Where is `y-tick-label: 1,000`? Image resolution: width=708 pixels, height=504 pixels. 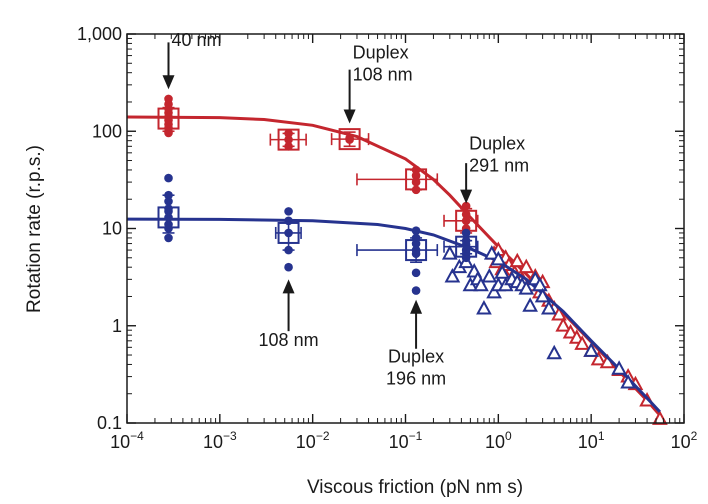
y-tick-label: 1,000 is located at coordinates (99, 34).